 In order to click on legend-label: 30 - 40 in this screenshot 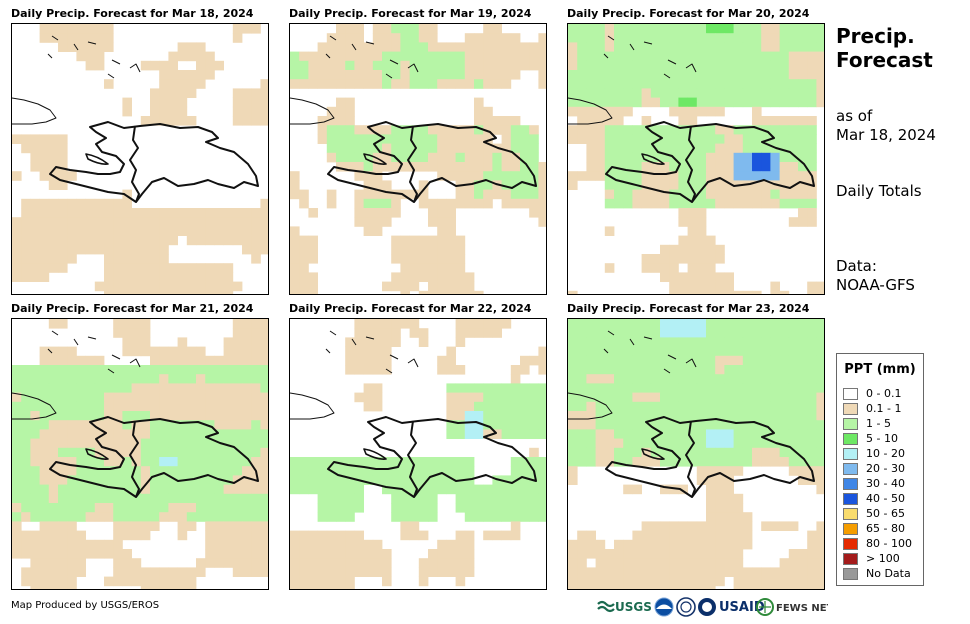, I will do `click(885, 483)`.